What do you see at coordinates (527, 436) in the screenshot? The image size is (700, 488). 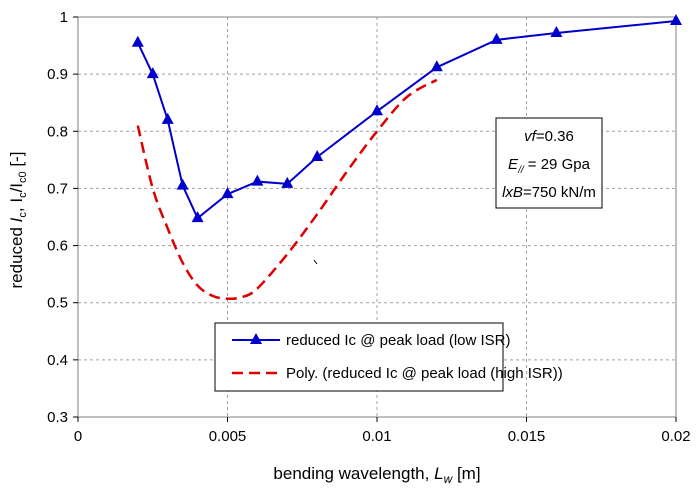 I see `x-tick-label: 0.015` at bounding box center [527, 436].